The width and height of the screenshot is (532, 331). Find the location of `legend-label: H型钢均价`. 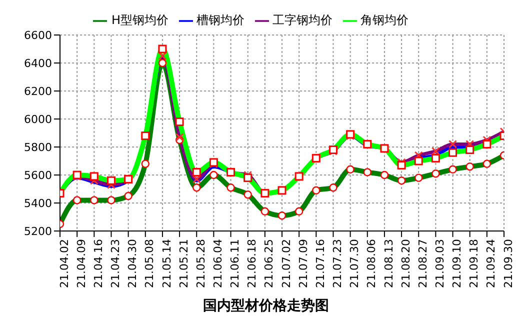

legend-label: H型钢均价 is located at coordinates (140, 20).